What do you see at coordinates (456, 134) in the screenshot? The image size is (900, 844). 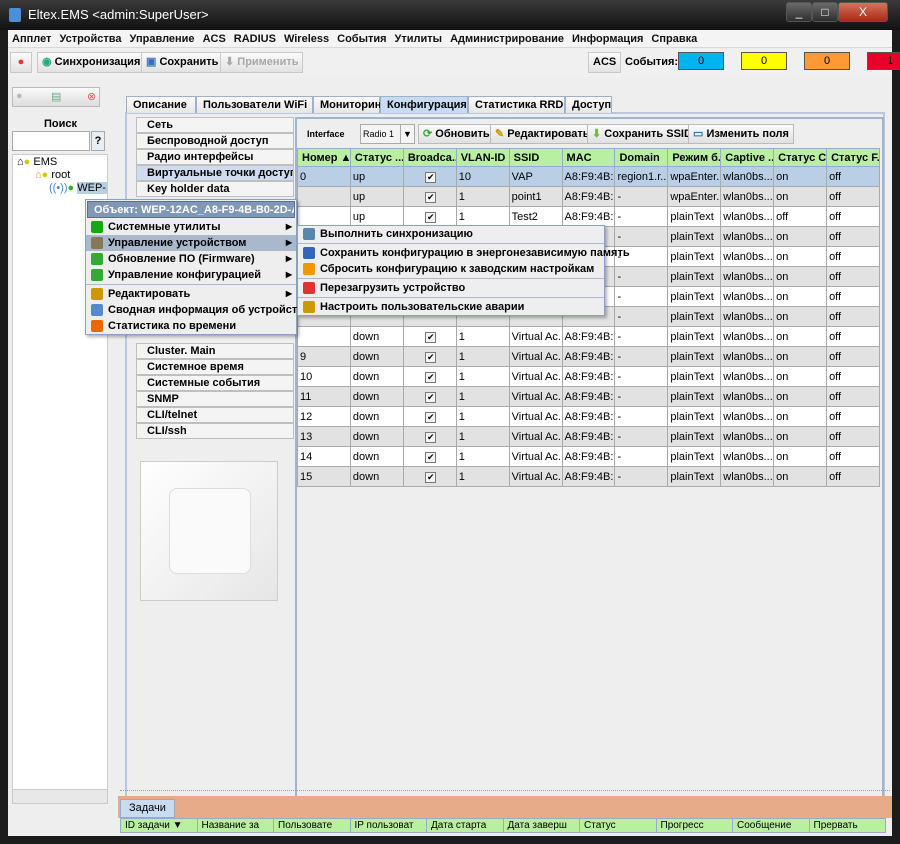 I see `refresh-button: ⟳ Обновить` at bounding box center [456, 134].